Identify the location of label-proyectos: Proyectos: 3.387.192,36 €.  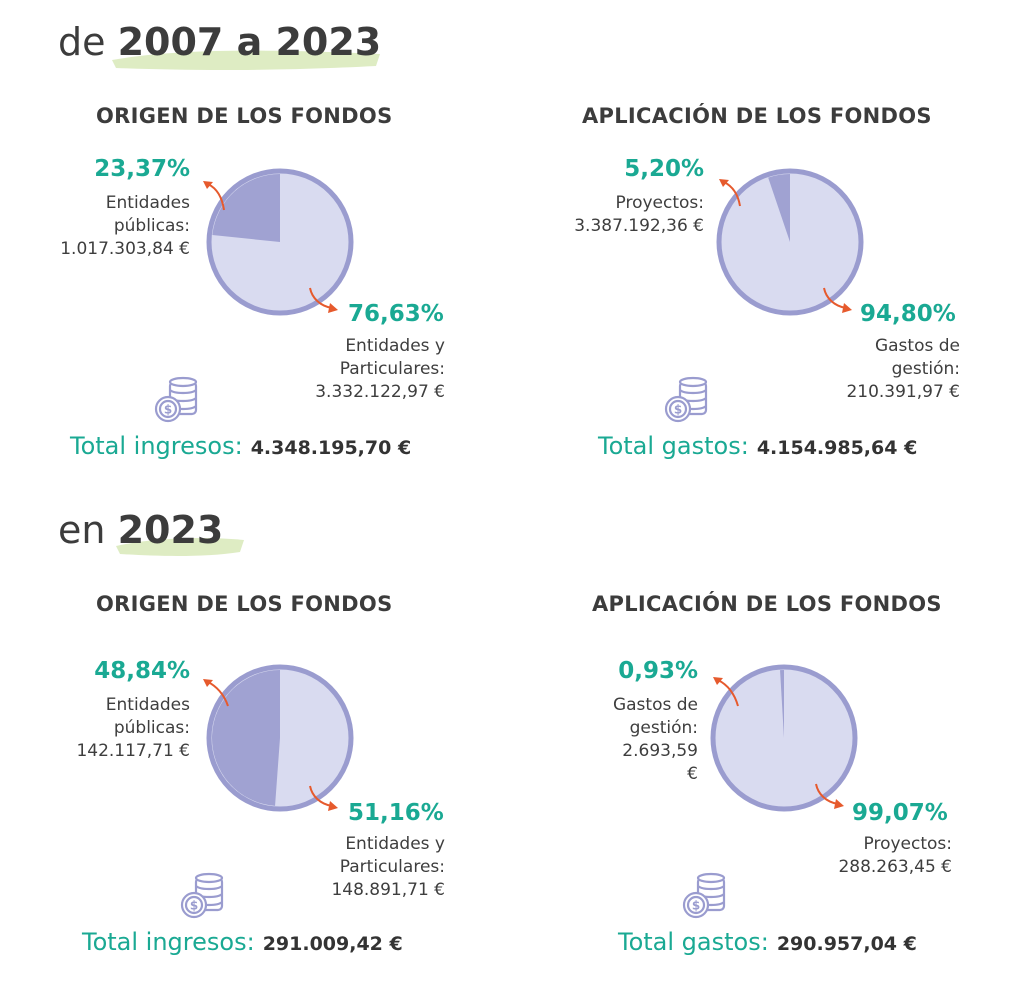
(639, 214).